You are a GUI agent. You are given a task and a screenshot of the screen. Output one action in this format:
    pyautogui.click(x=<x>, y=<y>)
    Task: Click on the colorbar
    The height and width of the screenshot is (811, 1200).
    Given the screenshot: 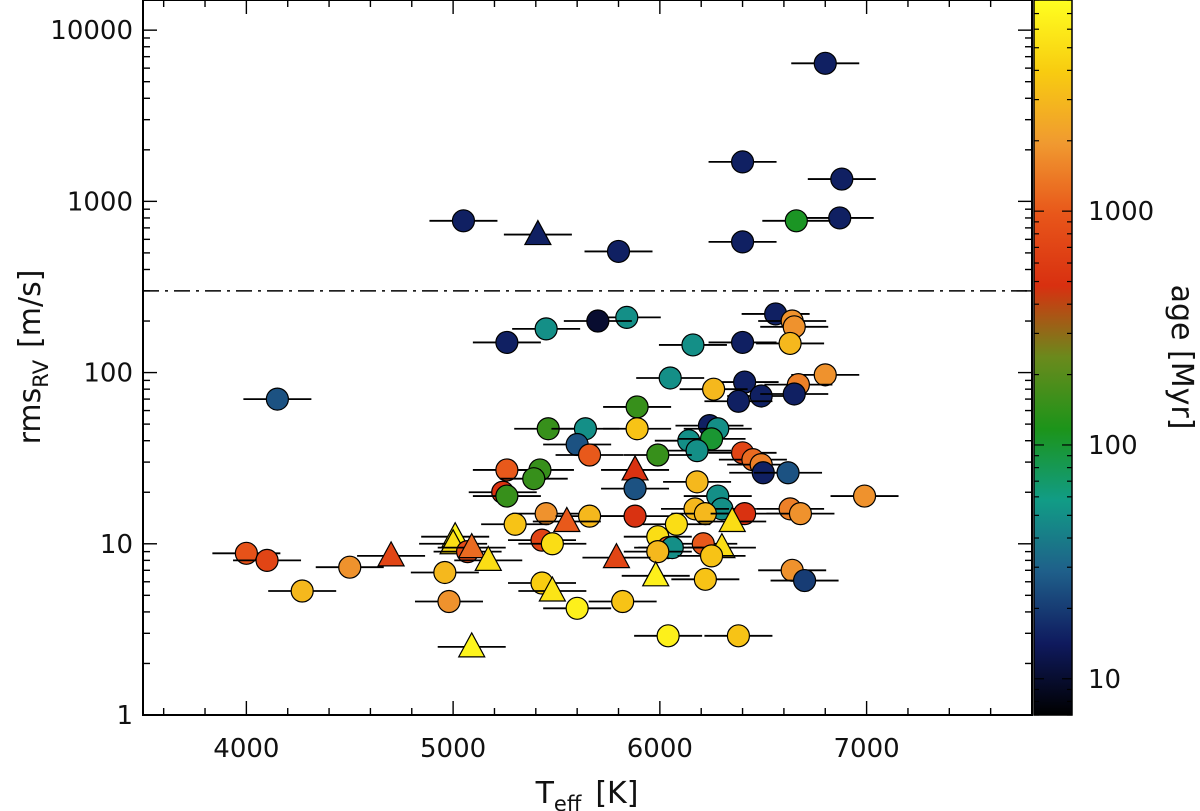 What is the action you would take?
    pyautogui.click(x=1053, y=358)
    